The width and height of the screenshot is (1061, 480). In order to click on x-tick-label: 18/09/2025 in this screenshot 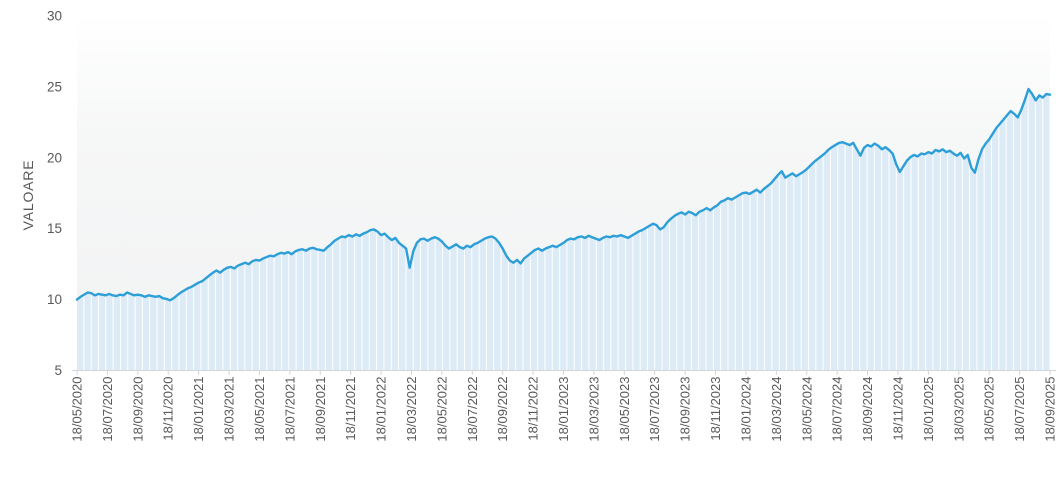, I will do `click(1050, 409)`.